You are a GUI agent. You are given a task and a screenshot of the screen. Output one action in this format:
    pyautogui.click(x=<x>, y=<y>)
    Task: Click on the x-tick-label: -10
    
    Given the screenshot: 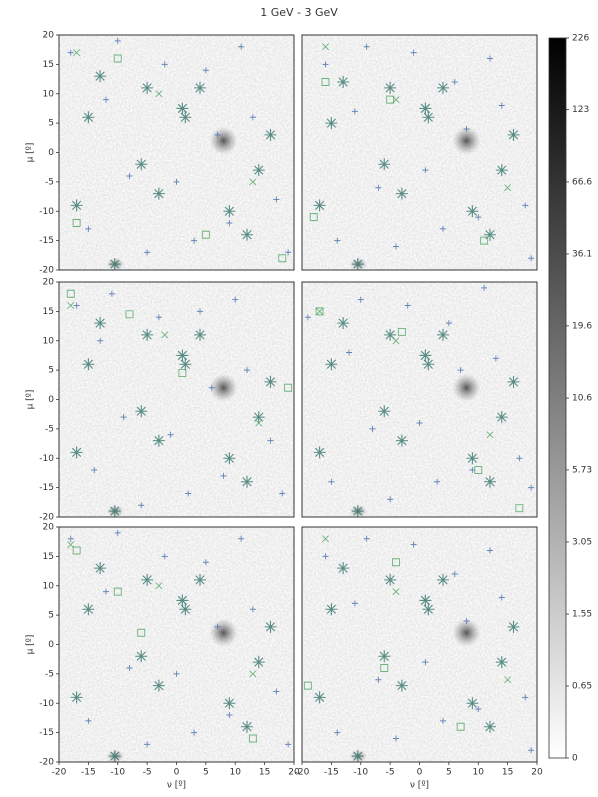 What is the action you would take?
    pyautogui.click(x=117, y=773)
    